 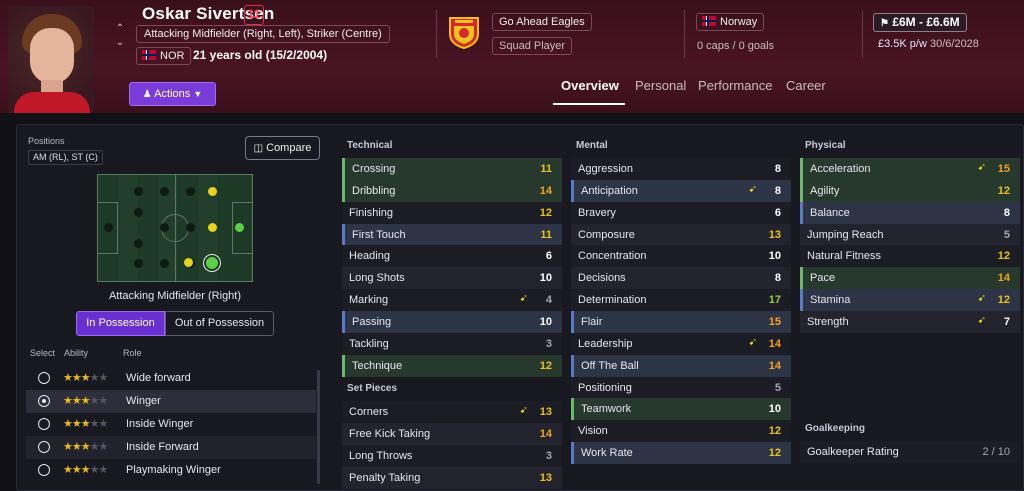 I want to click on technical-title: Technical, so click(x=370, y=145).